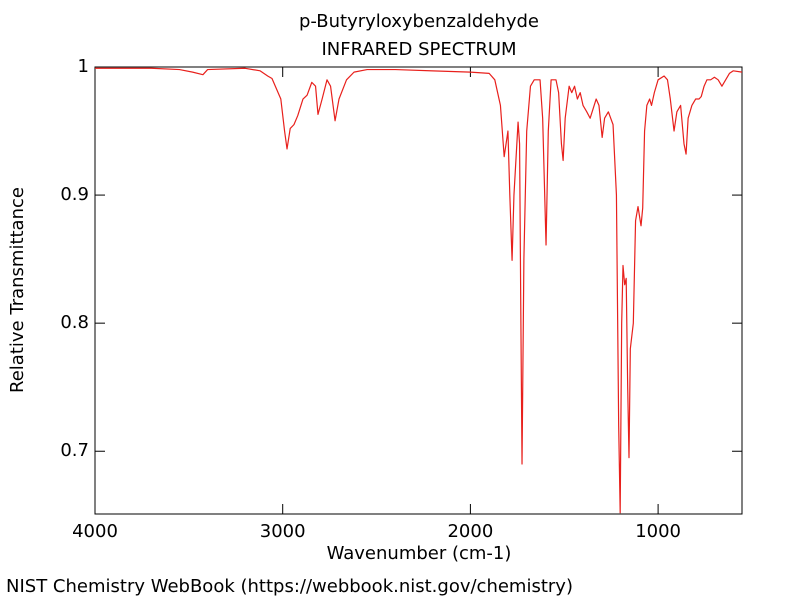 The width and height of the screenshot is (800, 600). I want to click on x-tick-label: 4000, so click(95, 531).